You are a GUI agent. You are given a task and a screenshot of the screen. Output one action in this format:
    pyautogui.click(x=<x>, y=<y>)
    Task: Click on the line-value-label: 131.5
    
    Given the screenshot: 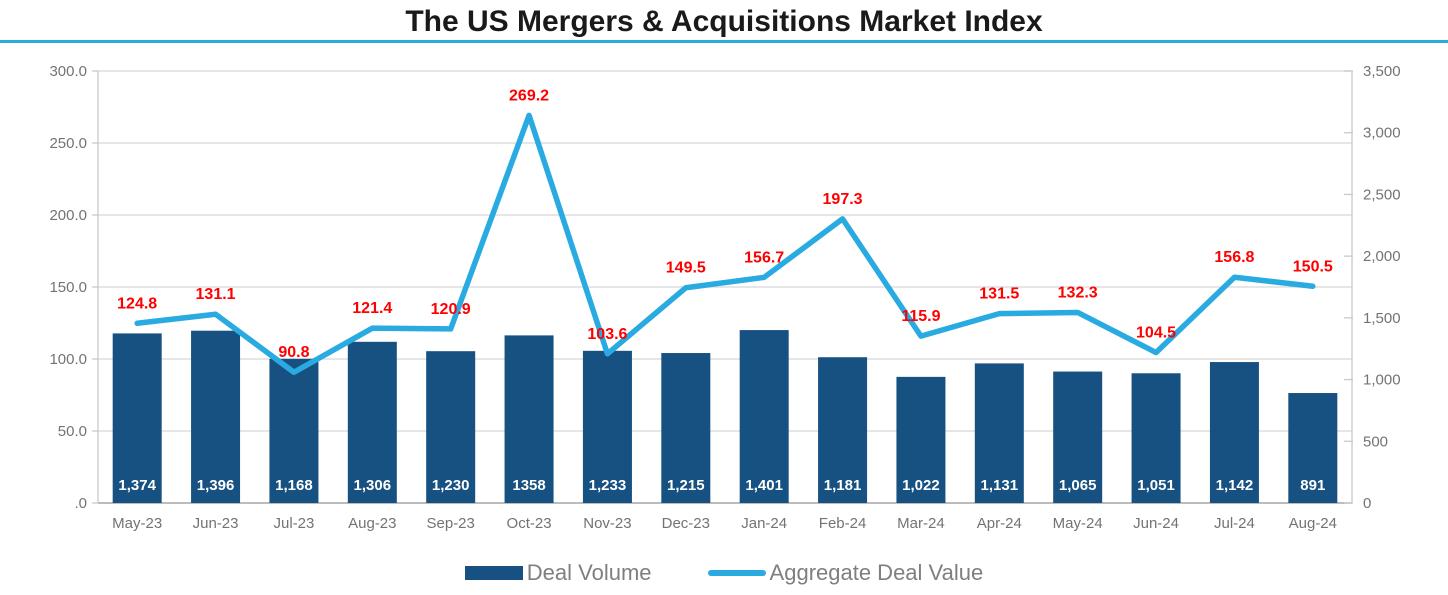 What is the action you would take?
    pyautogui.click(x=999, y=294)
    